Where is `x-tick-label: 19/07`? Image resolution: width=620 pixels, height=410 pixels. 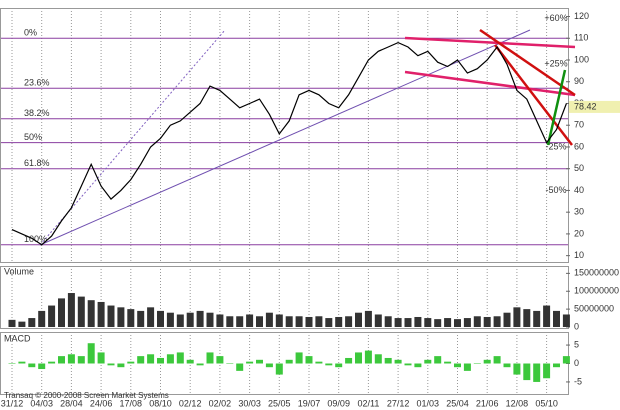 x-tick-label: 19/07 is located at coordinates (309, 403).